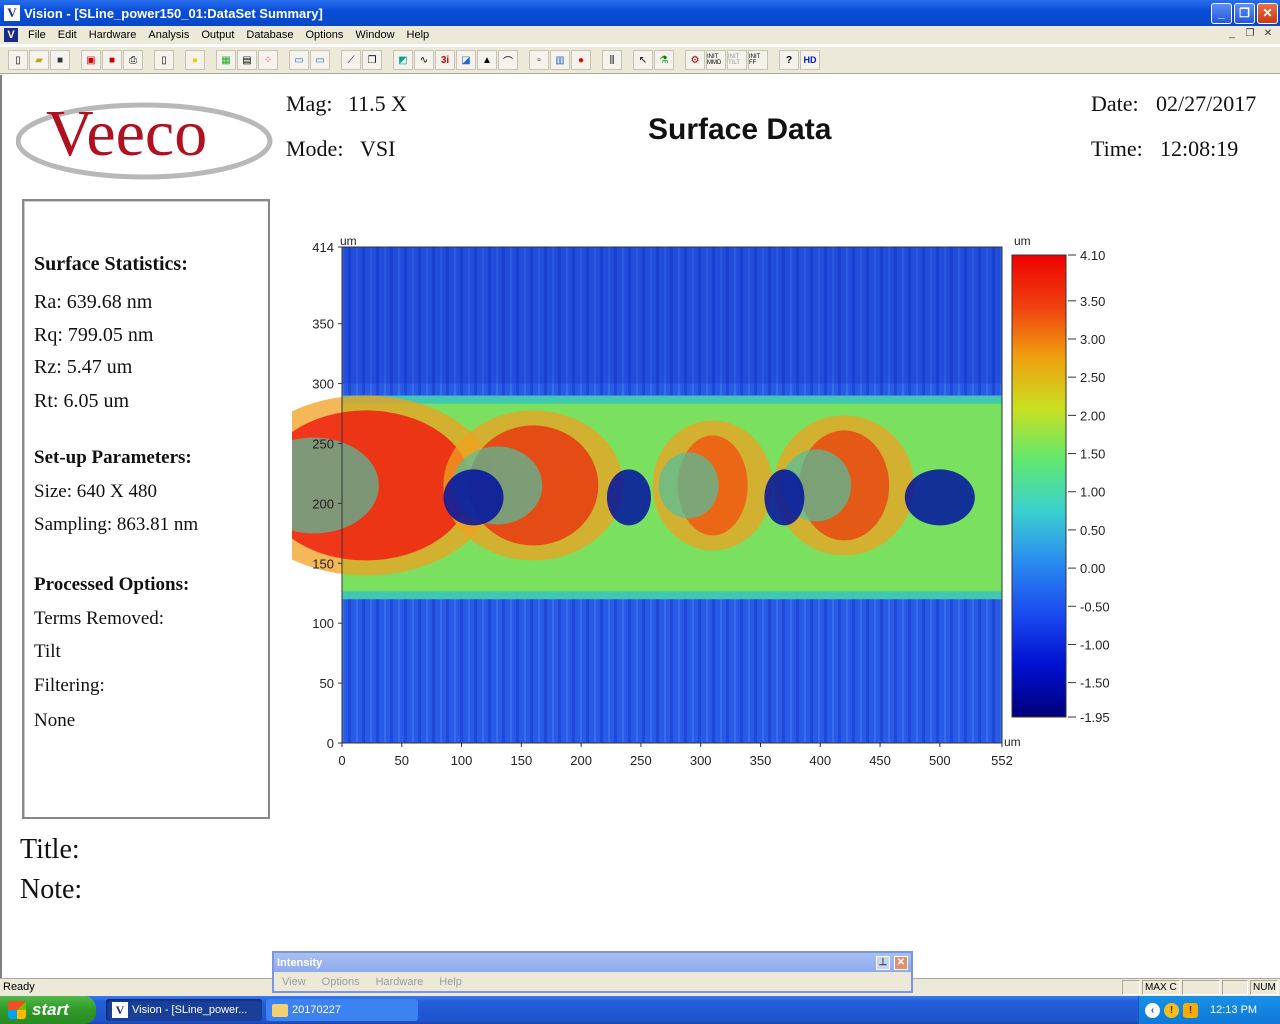 This screenshot has height=1024, width=1280. I want to click on close-button: ✕, so click(1267, 13).